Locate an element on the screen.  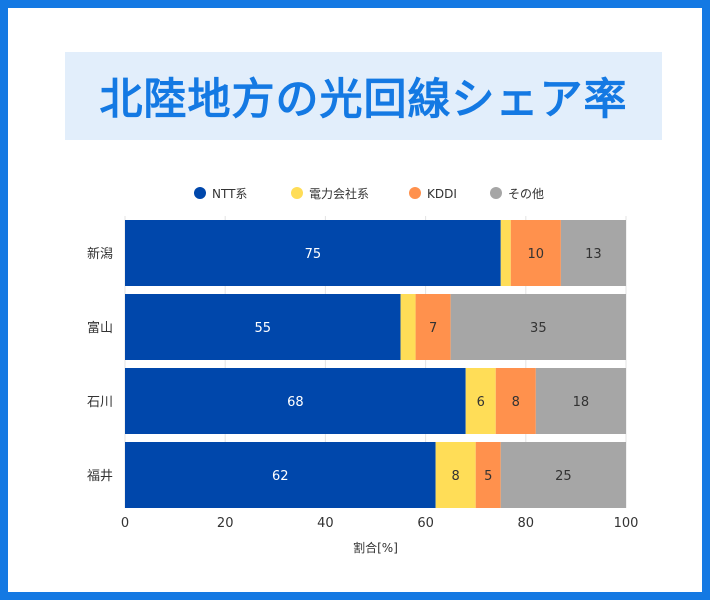
x-axis-label: 割合[%] is located at coordinates (375, 547).